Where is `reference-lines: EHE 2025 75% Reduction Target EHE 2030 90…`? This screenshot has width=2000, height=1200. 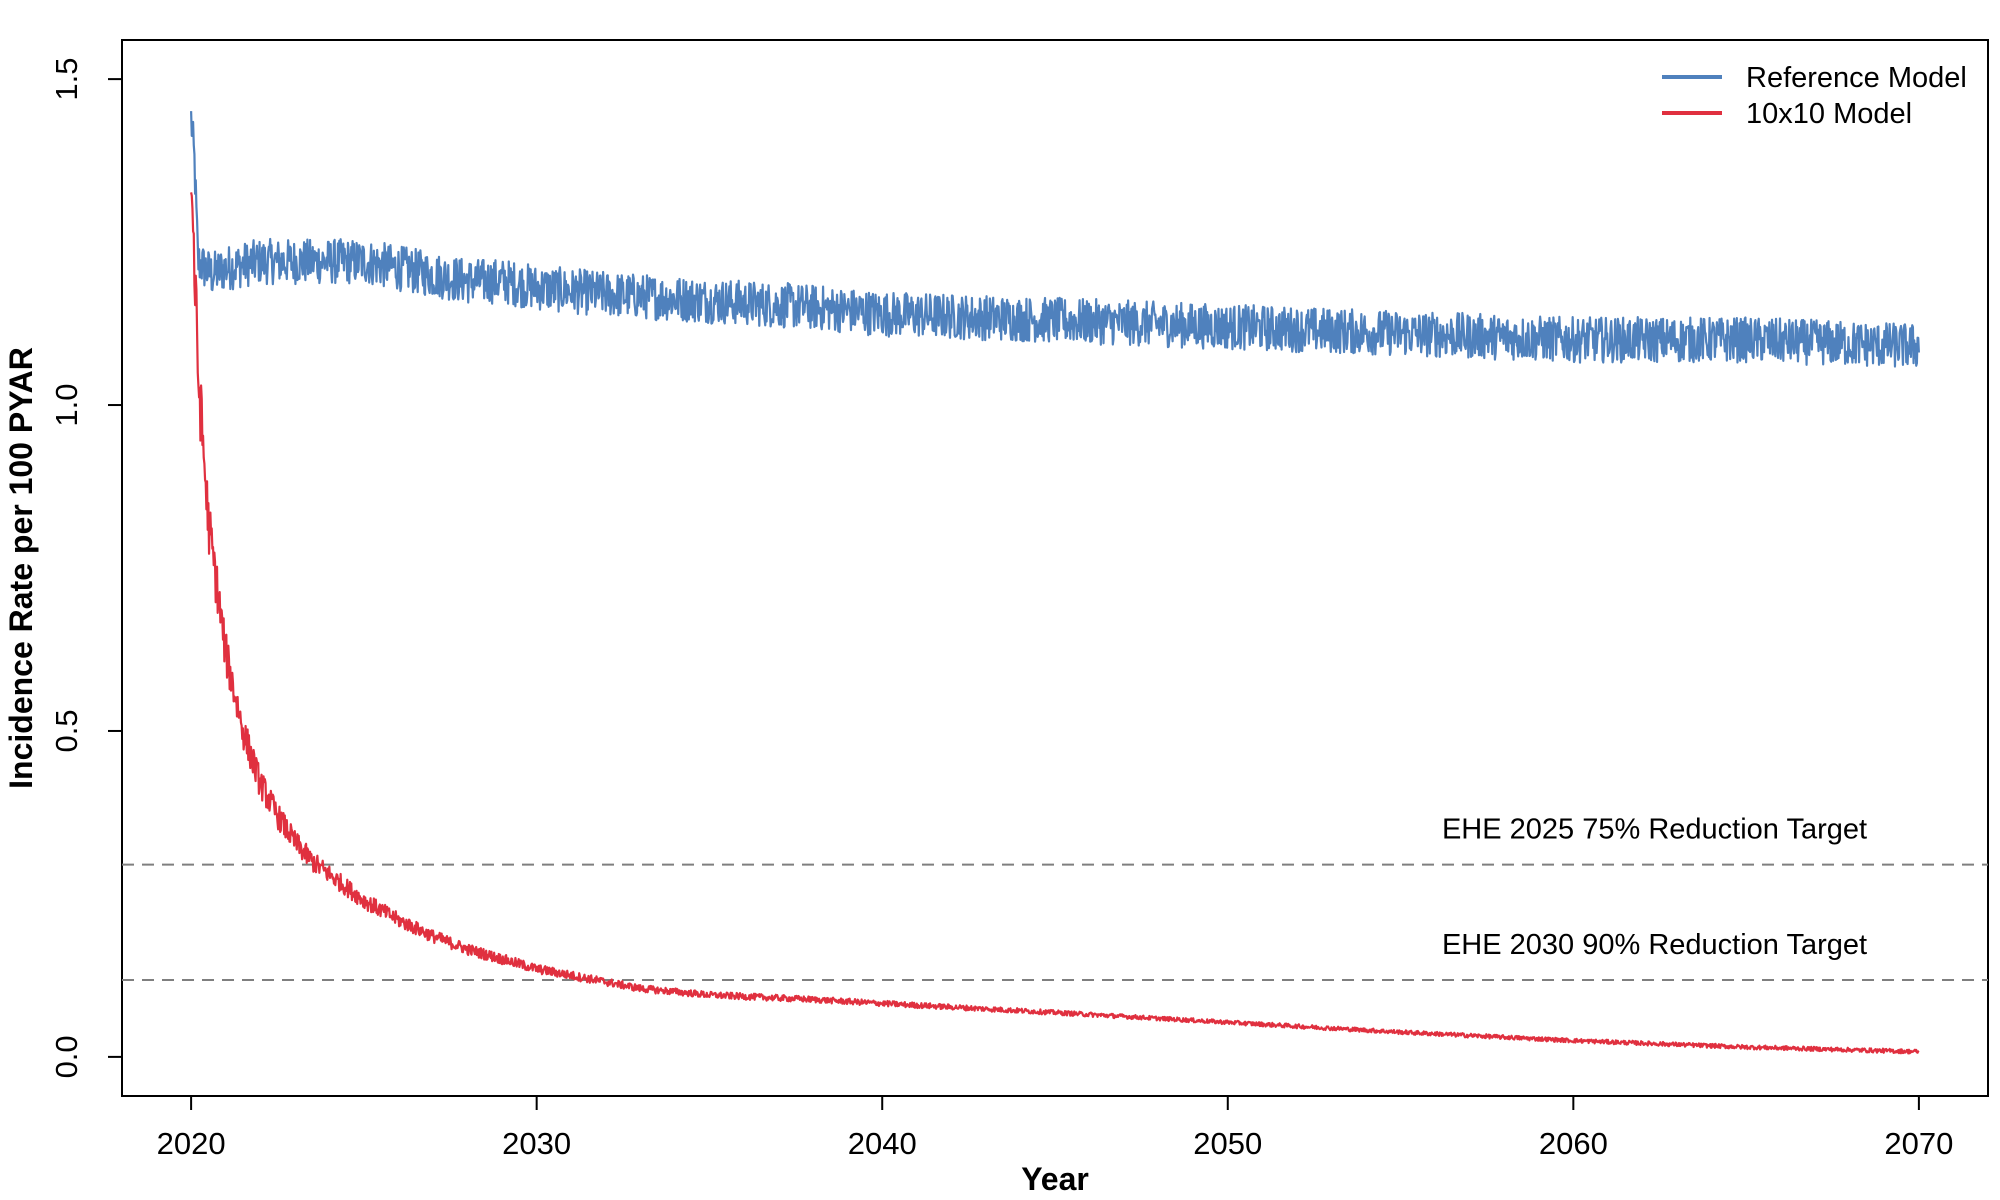 reference-lines: EHE 2025 75% Reduction Target EHE 2030 90… is located at coordinates (1055, 897).